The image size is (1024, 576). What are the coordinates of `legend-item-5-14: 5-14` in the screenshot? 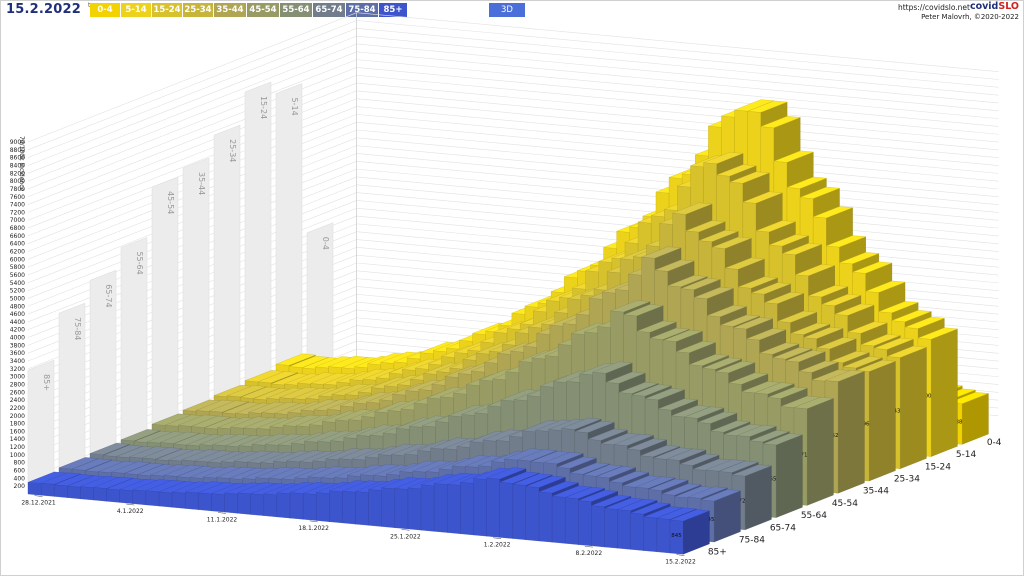 It's located at (136, 10).